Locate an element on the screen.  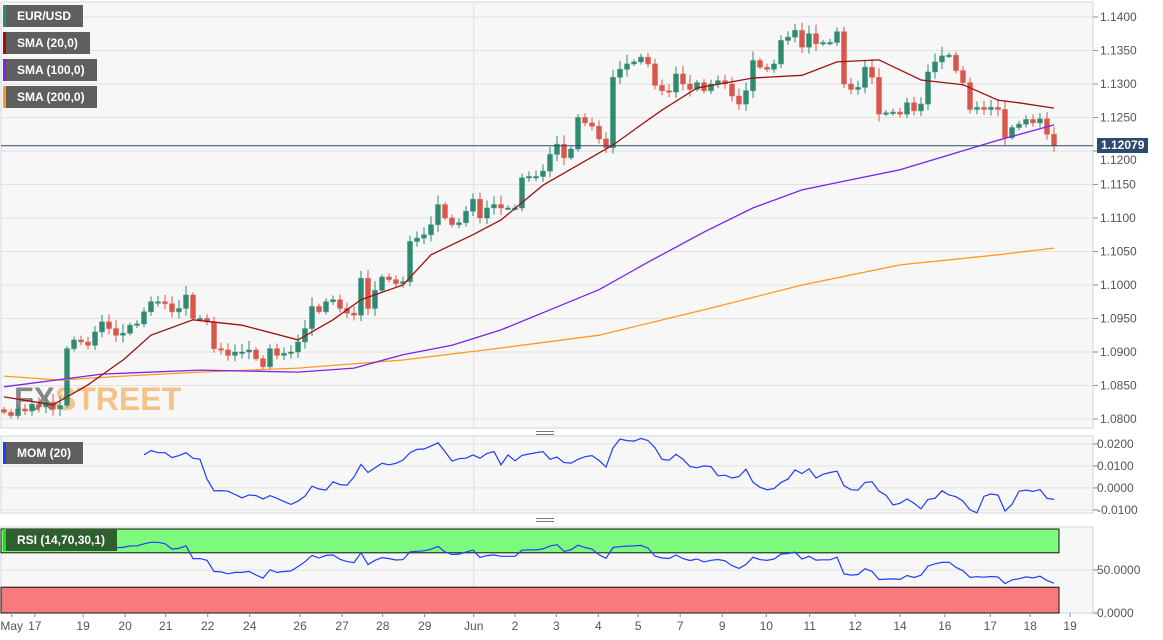
date-tick-label: 19 is located at coordinates (1070, 626).